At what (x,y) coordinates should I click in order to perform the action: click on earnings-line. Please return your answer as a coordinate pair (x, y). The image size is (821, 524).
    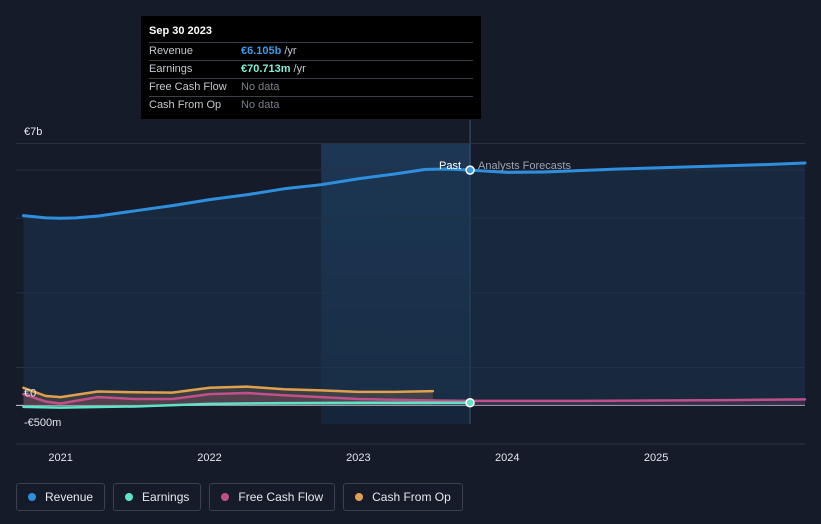
    Looking at the image, I should click on (247, 405).